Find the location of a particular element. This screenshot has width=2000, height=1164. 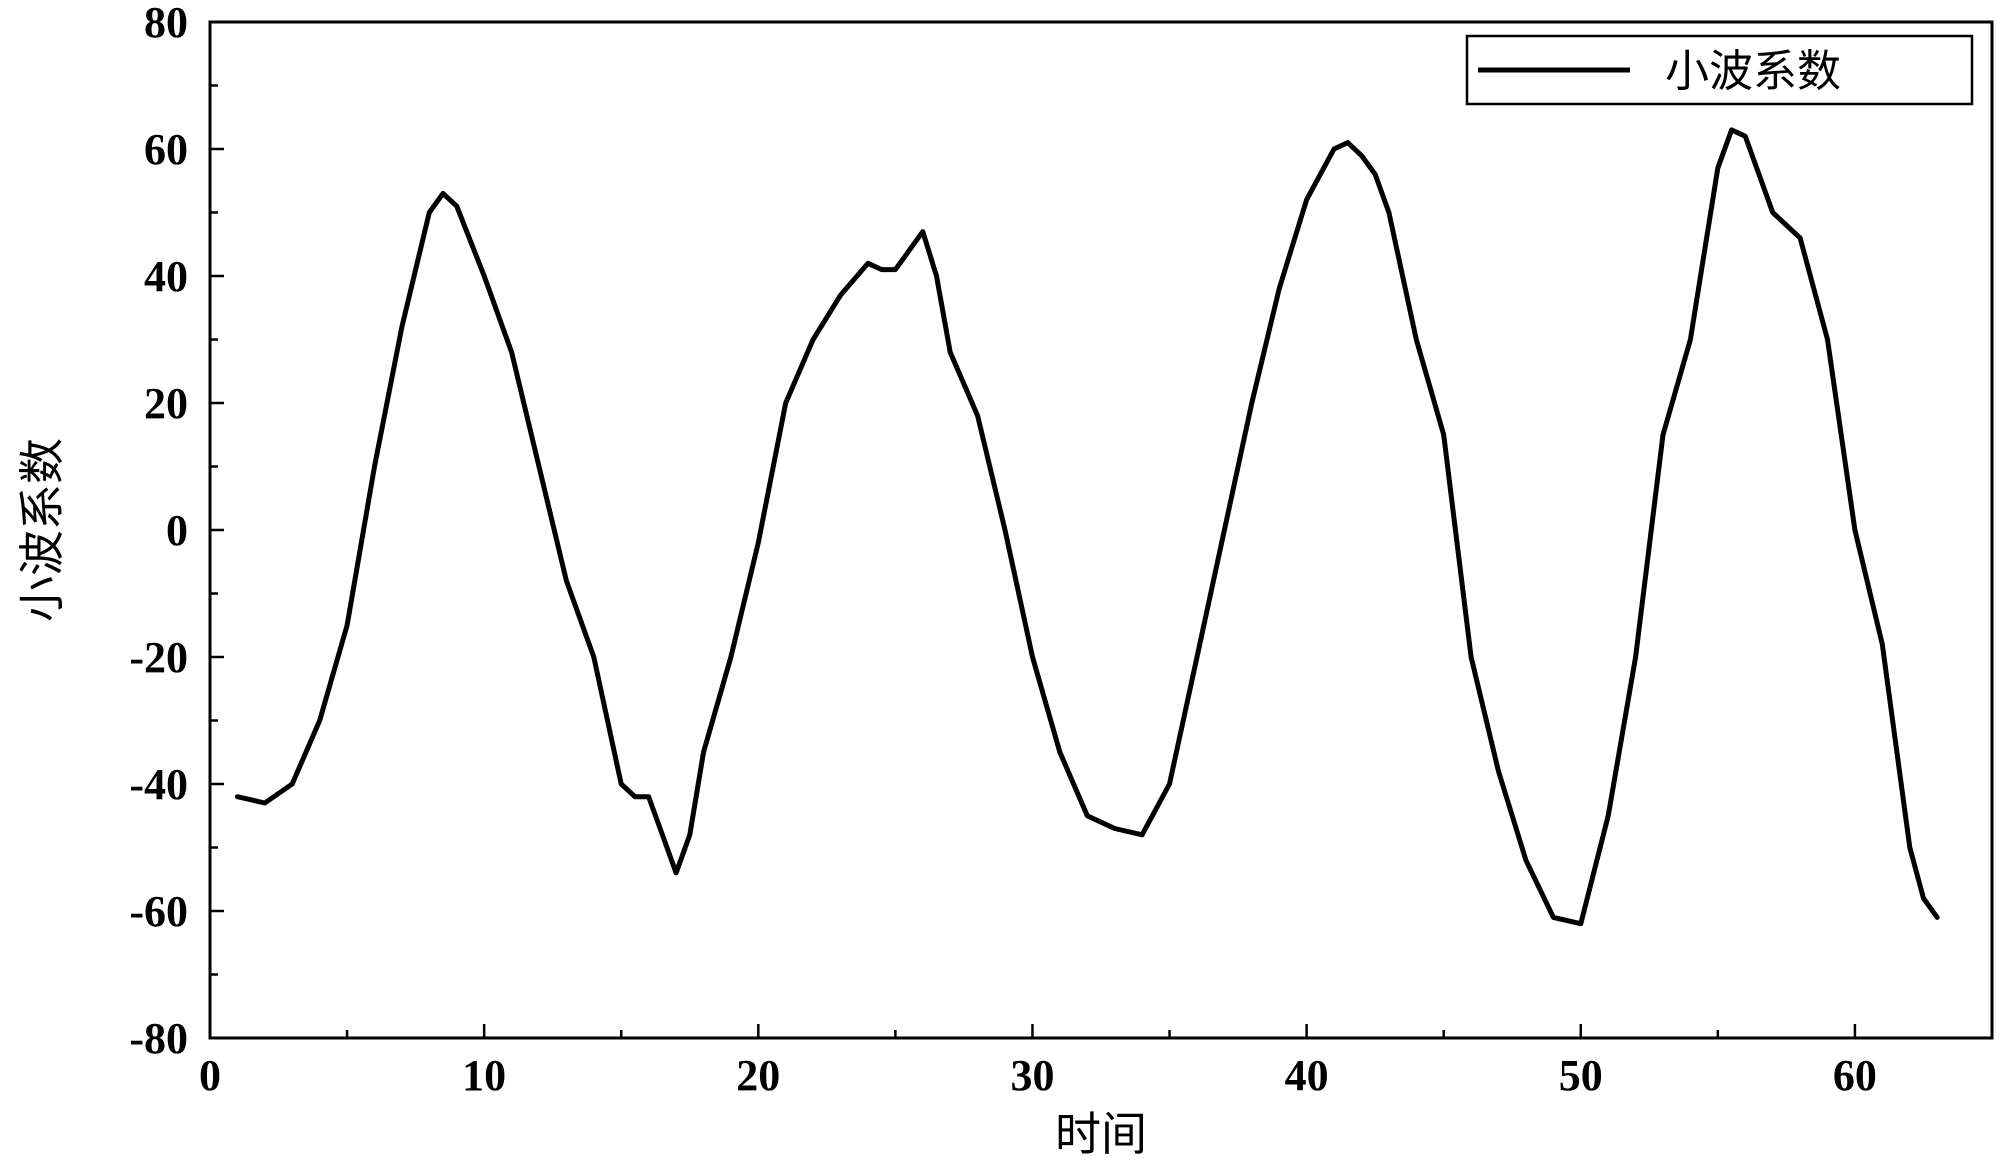

x-tick-label: 60 is located at coordinates (1855, 1075).